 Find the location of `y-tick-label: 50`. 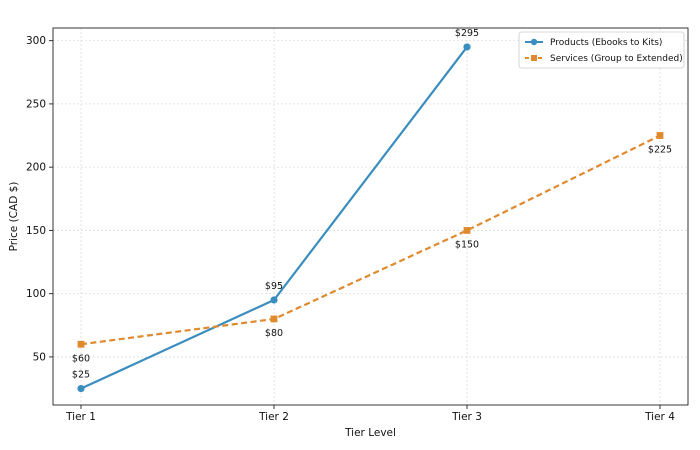

y-tick-label: 50 is located at coordinates (39, 357).